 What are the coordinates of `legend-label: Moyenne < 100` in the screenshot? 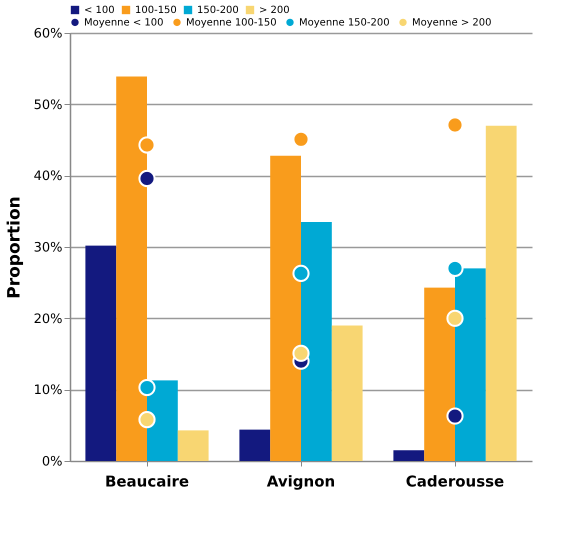 It's located at (124, 22).